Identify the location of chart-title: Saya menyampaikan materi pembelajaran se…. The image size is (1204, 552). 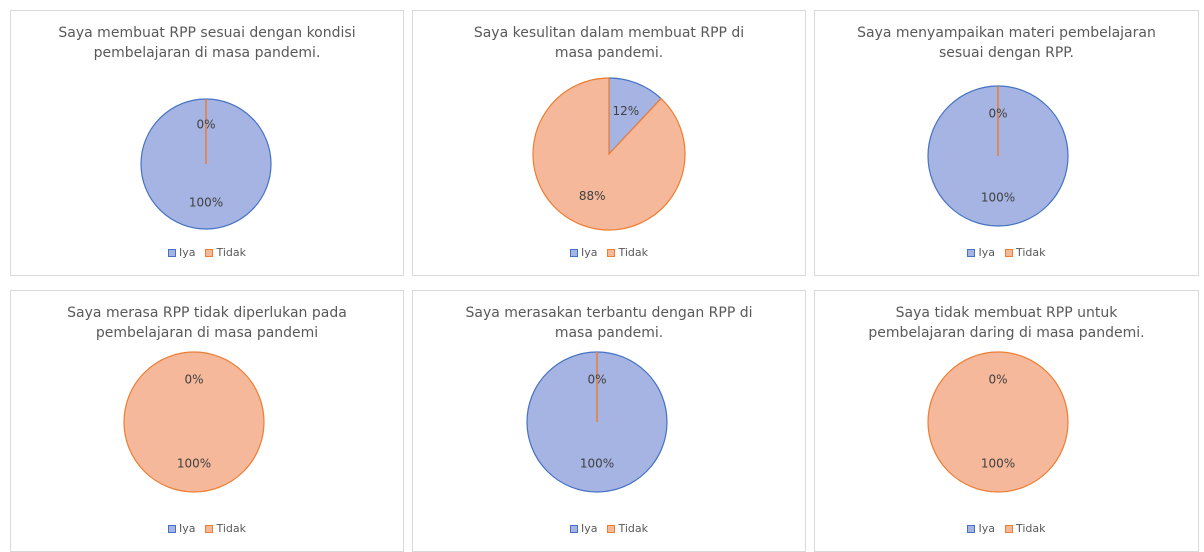
(1006, 43).